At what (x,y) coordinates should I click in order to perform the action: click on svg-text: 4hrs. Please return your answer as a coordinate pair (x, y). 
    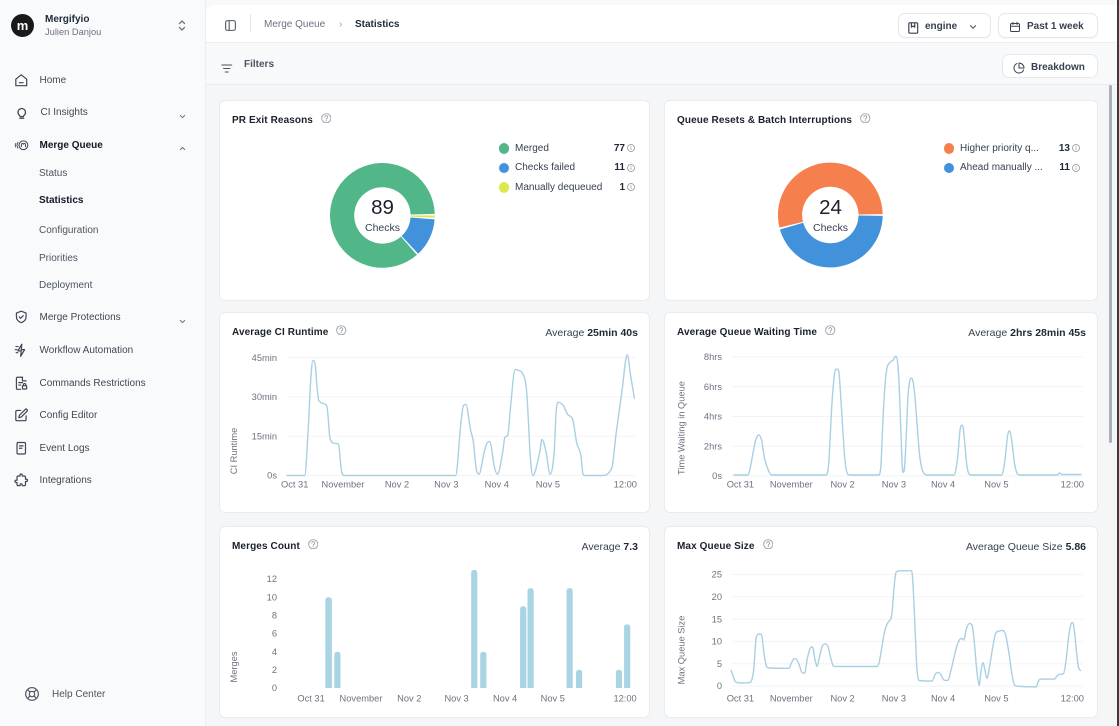
    Looking at the image, I should click on (713, 417).